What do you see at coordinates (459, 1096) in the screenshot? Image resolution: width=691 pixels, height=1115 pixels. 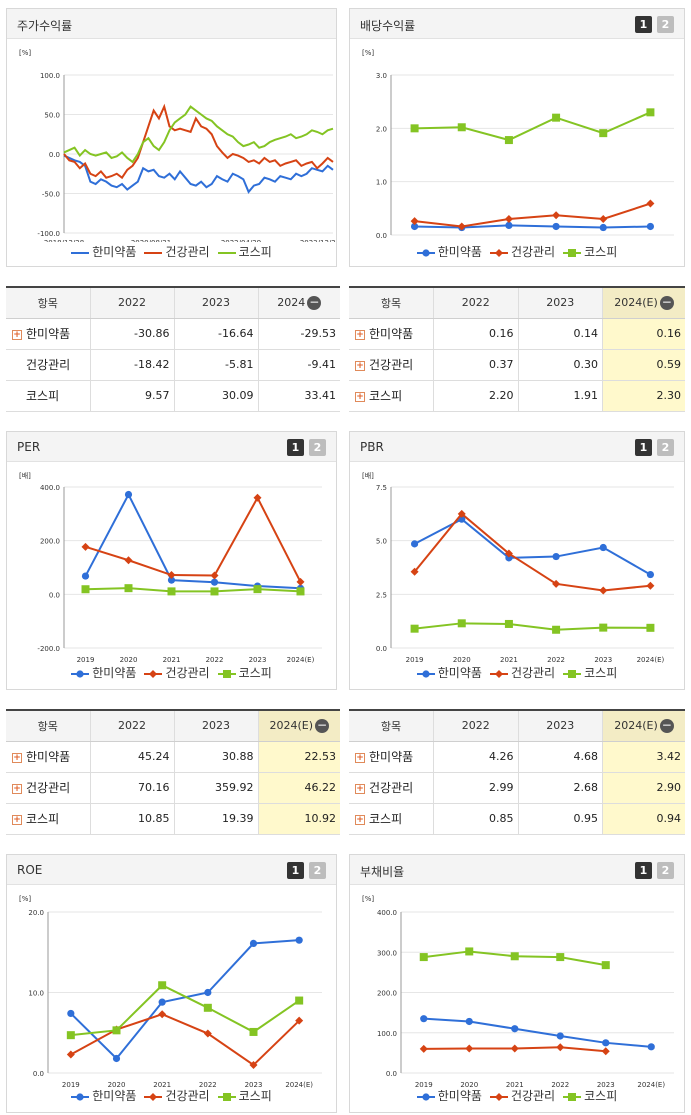 I see `legend-label: 한미약품` at bounding box center [459, 1096].